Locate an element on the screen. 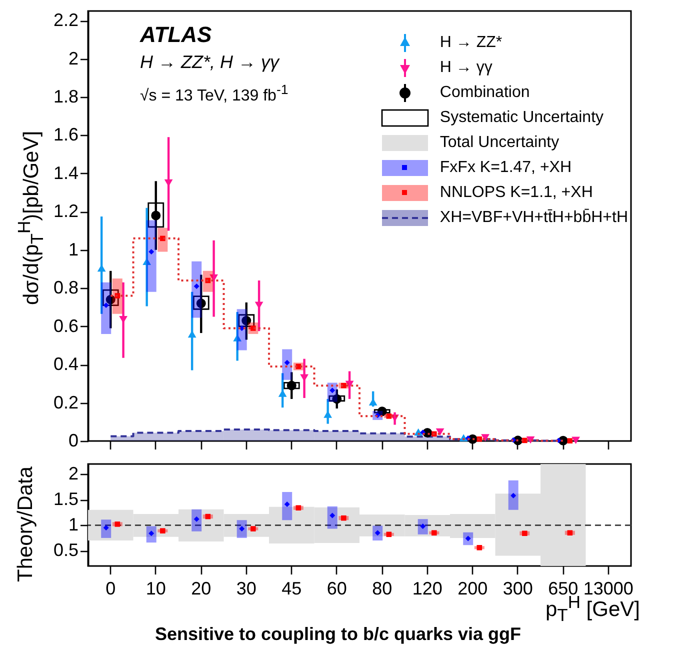 The height and width of the screenshot is (648, 676). y-tick-label: 0.8 is located at coordinates (65, 288).